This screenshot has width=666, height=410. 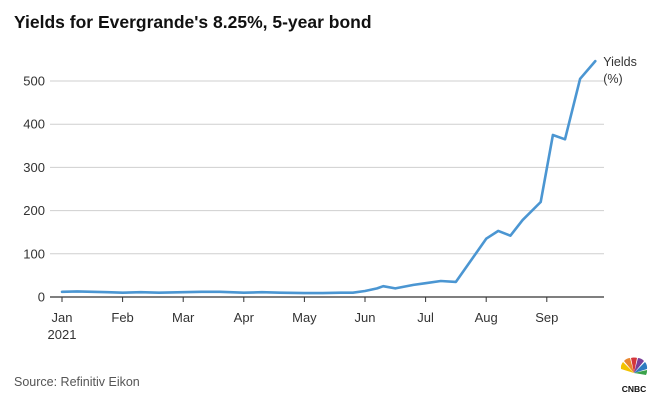 What do you see at coordinates (486, 317) in the screenshot?
I see `x-tick-label-aug: Aug` at bounding box center [486, 317].